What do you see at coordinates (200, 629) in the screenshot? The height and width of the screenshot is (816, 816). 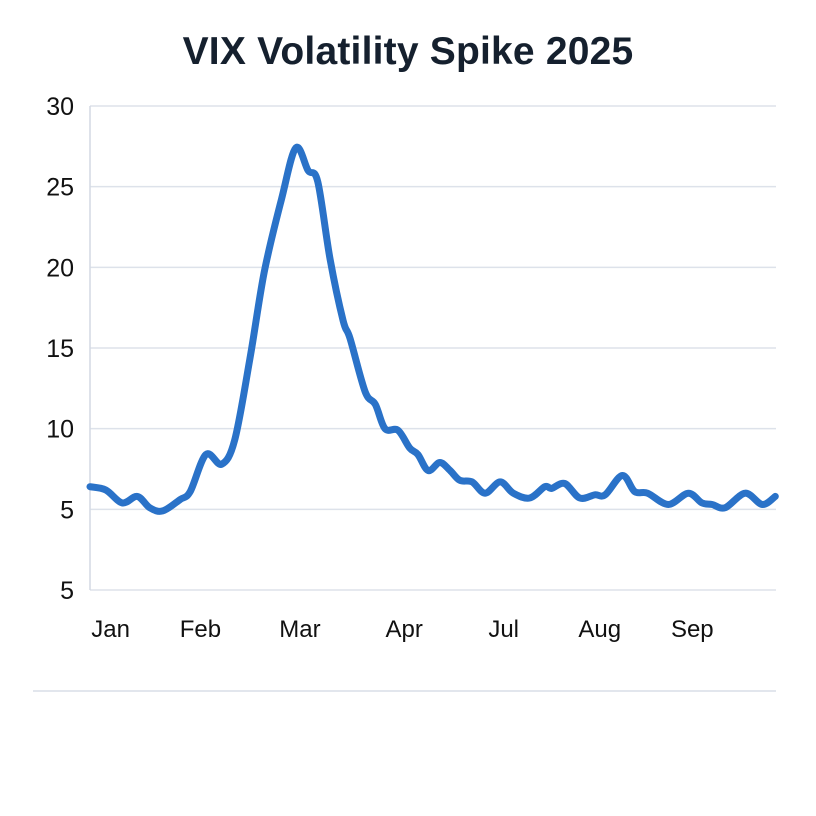 I see `x-tick-label: Feb` at bounding box center [200, 629].